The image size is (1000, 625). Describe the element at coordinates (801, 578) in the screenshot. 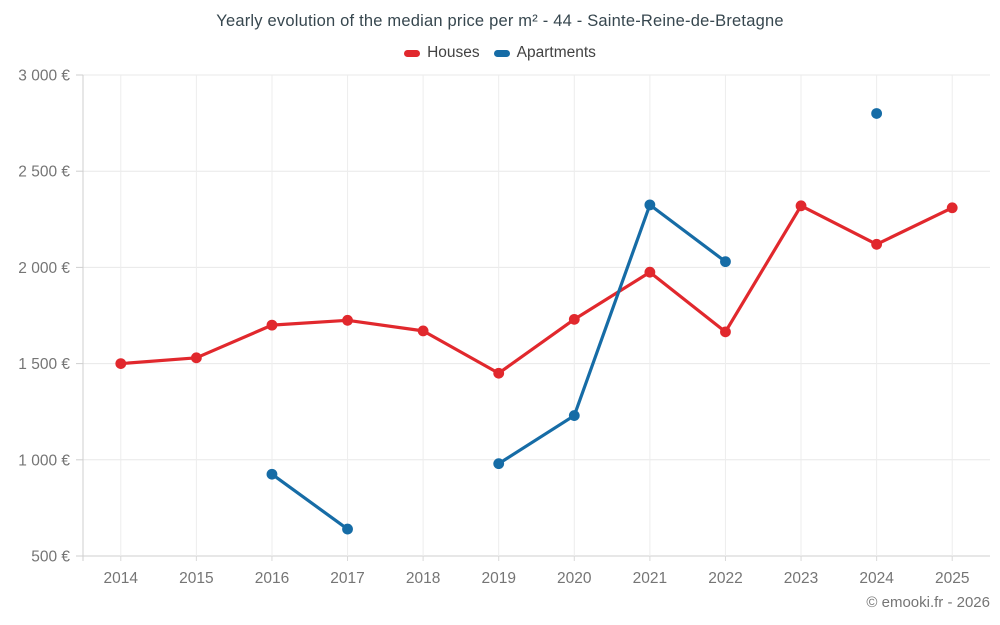

I see `x-axis-label: 2023` at that location.